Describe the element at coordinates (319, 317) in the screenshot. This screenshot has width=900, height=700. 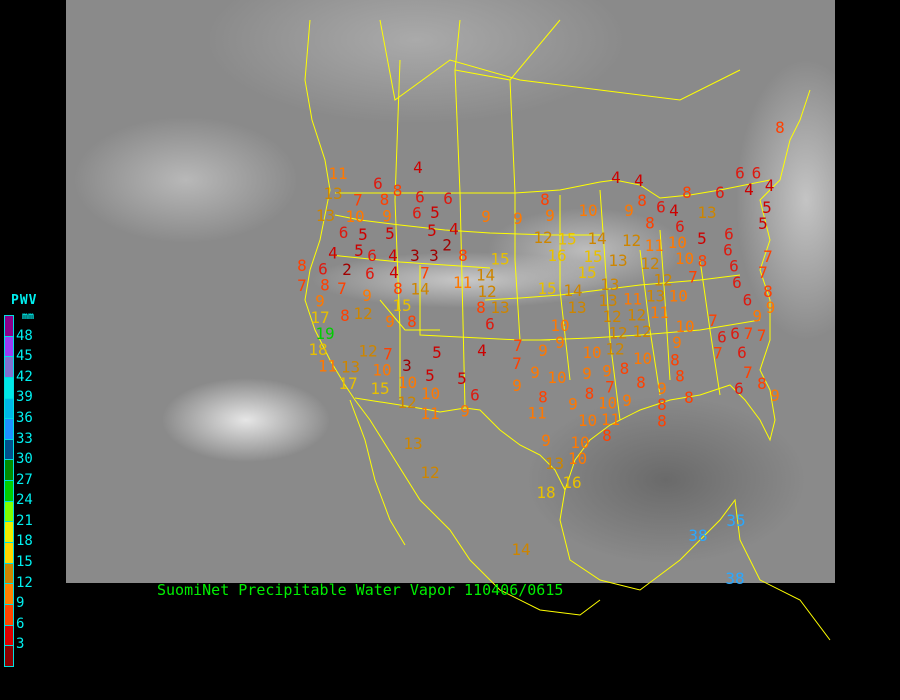
I see `station-pwv-value: 17` at that location.